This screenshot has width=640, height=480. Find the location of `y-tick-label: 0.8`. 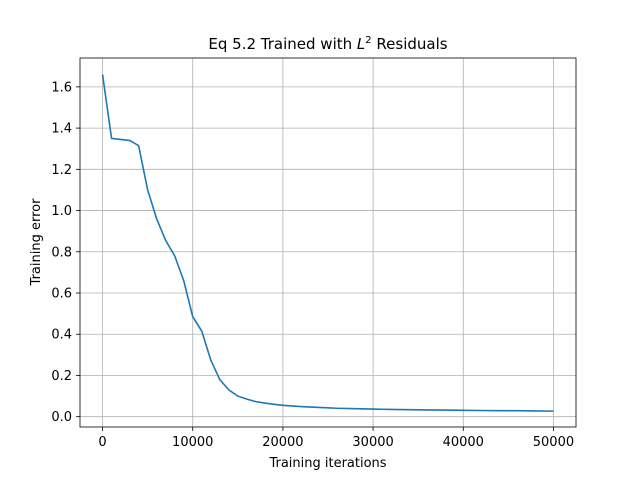

y-tick-label: 0.8 is located at coordinates (61, 252).